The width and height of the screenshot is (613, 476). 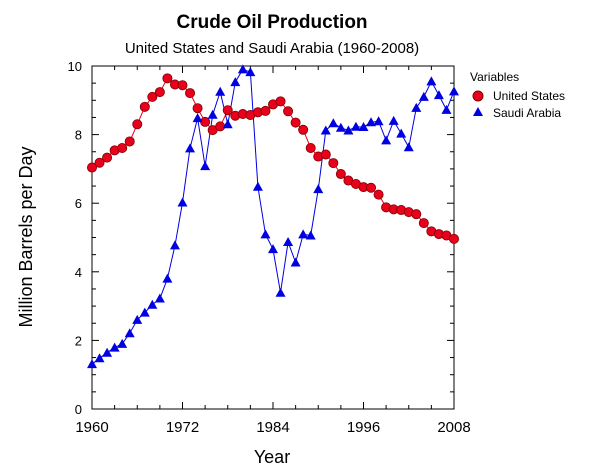 I want to click on y-tick-label: 2, so click(x=78, y=340).